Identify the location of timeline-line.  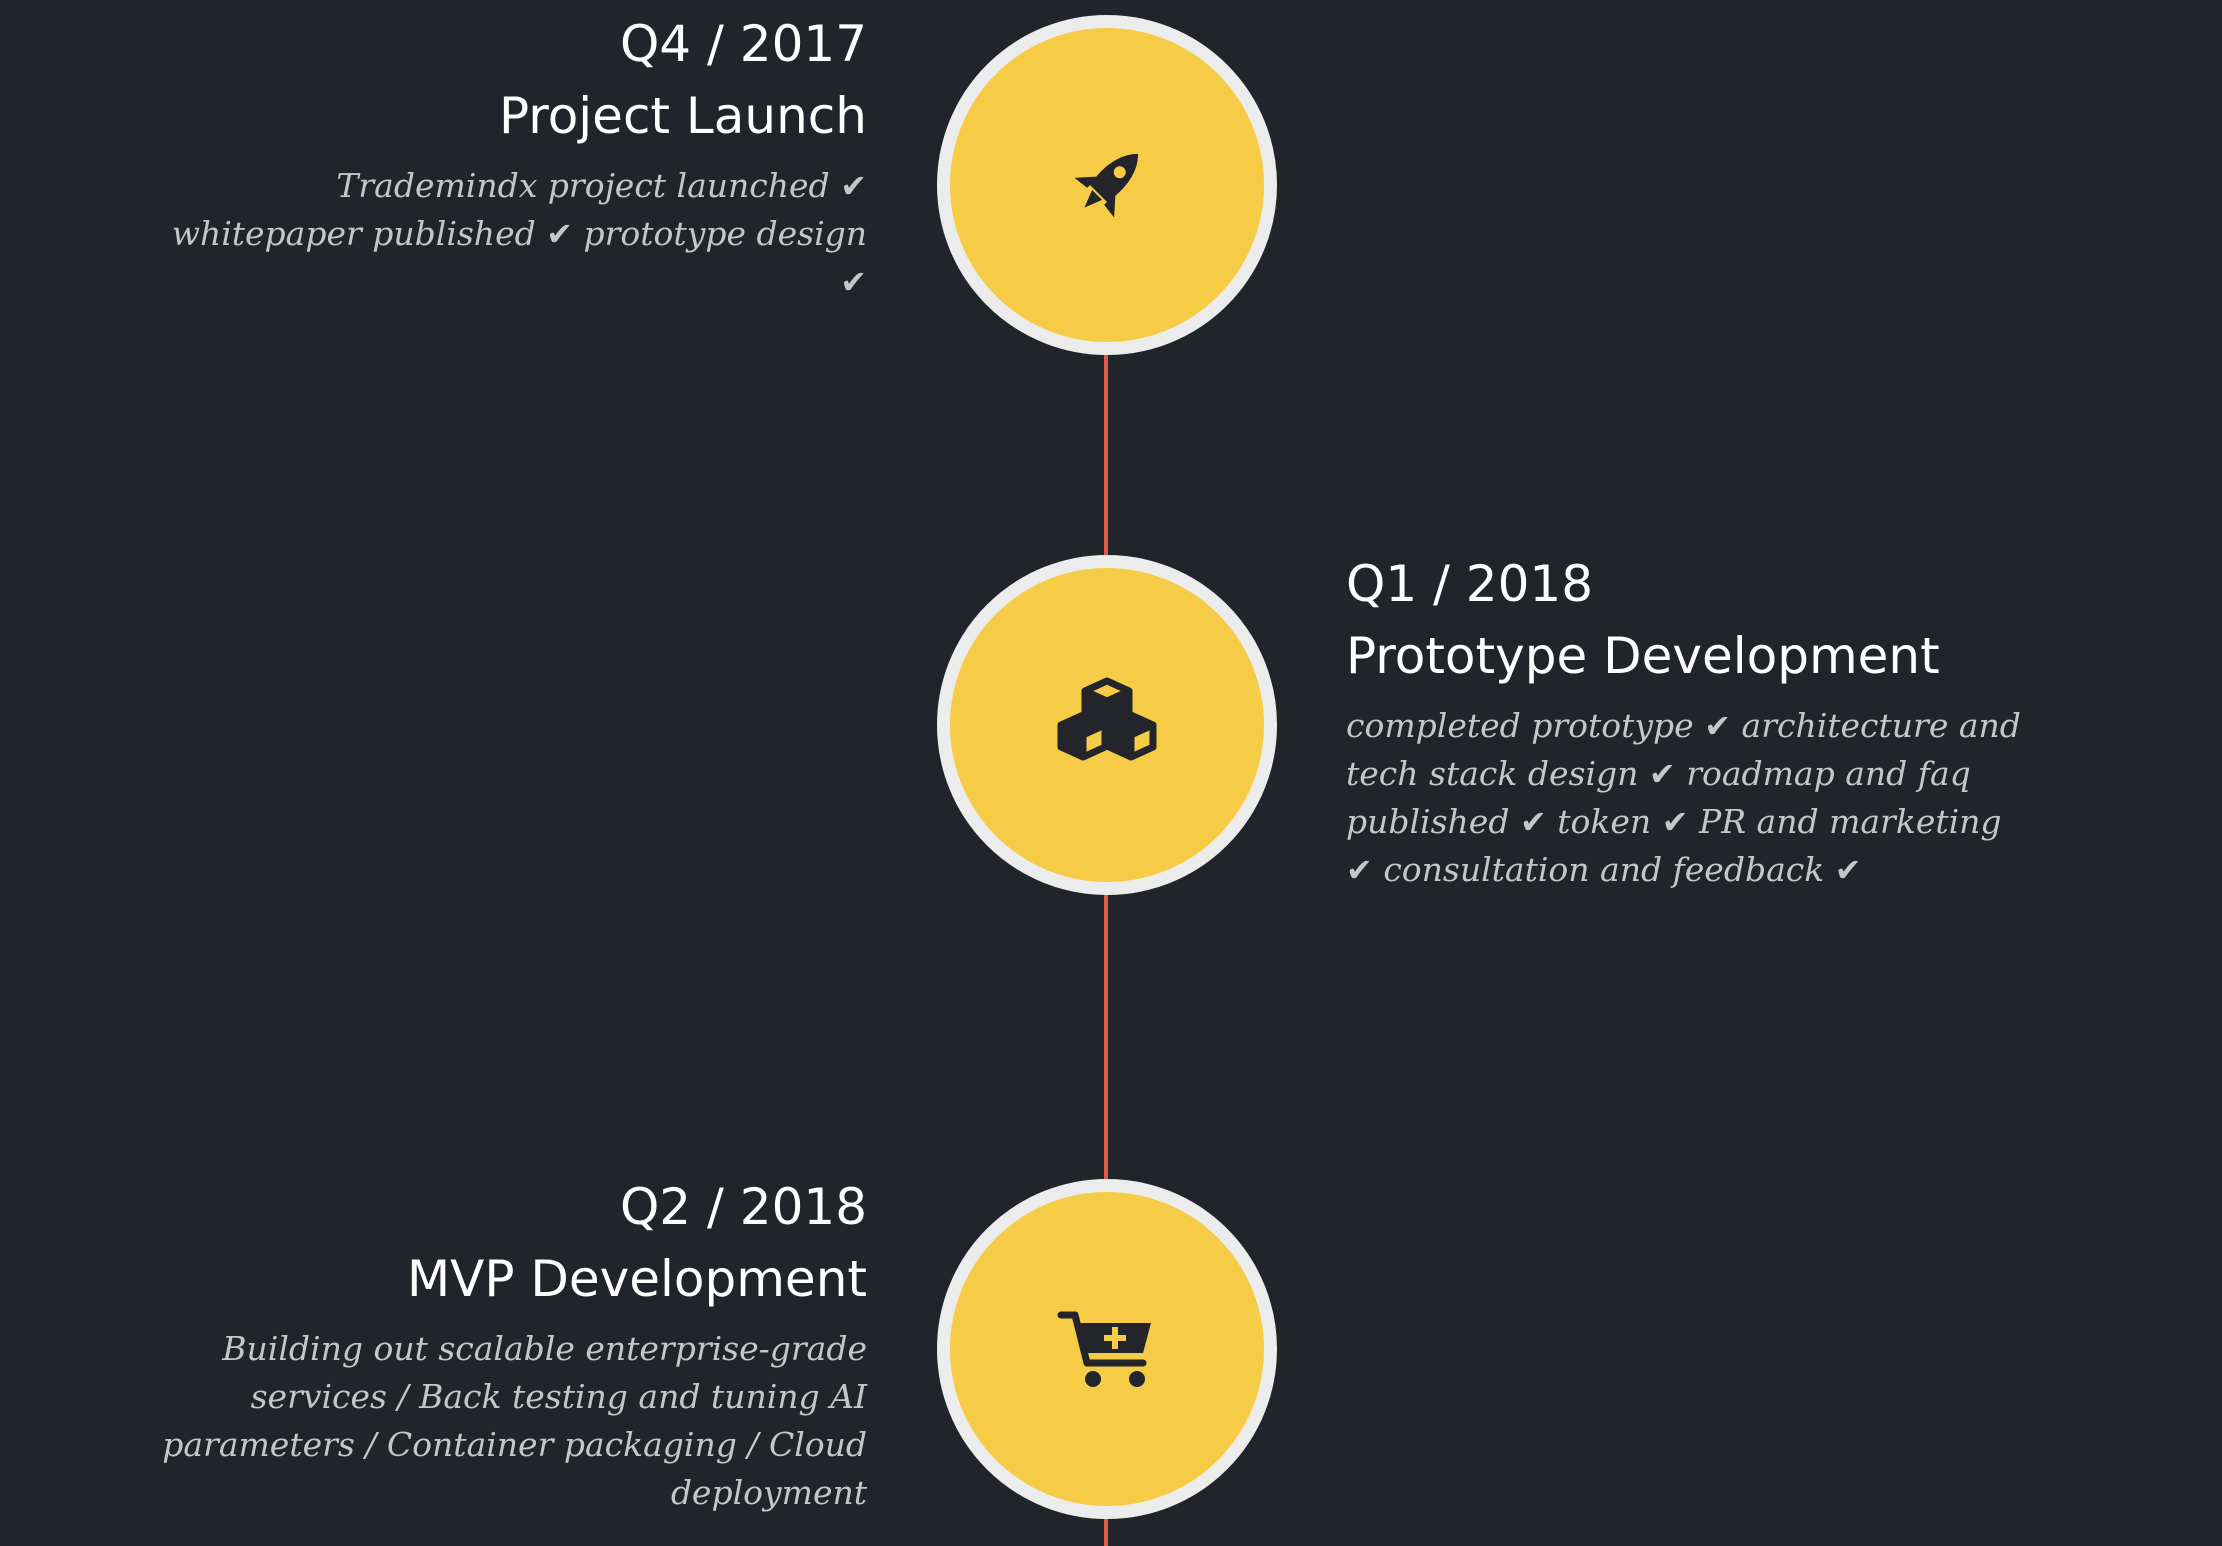
(1106, 923).